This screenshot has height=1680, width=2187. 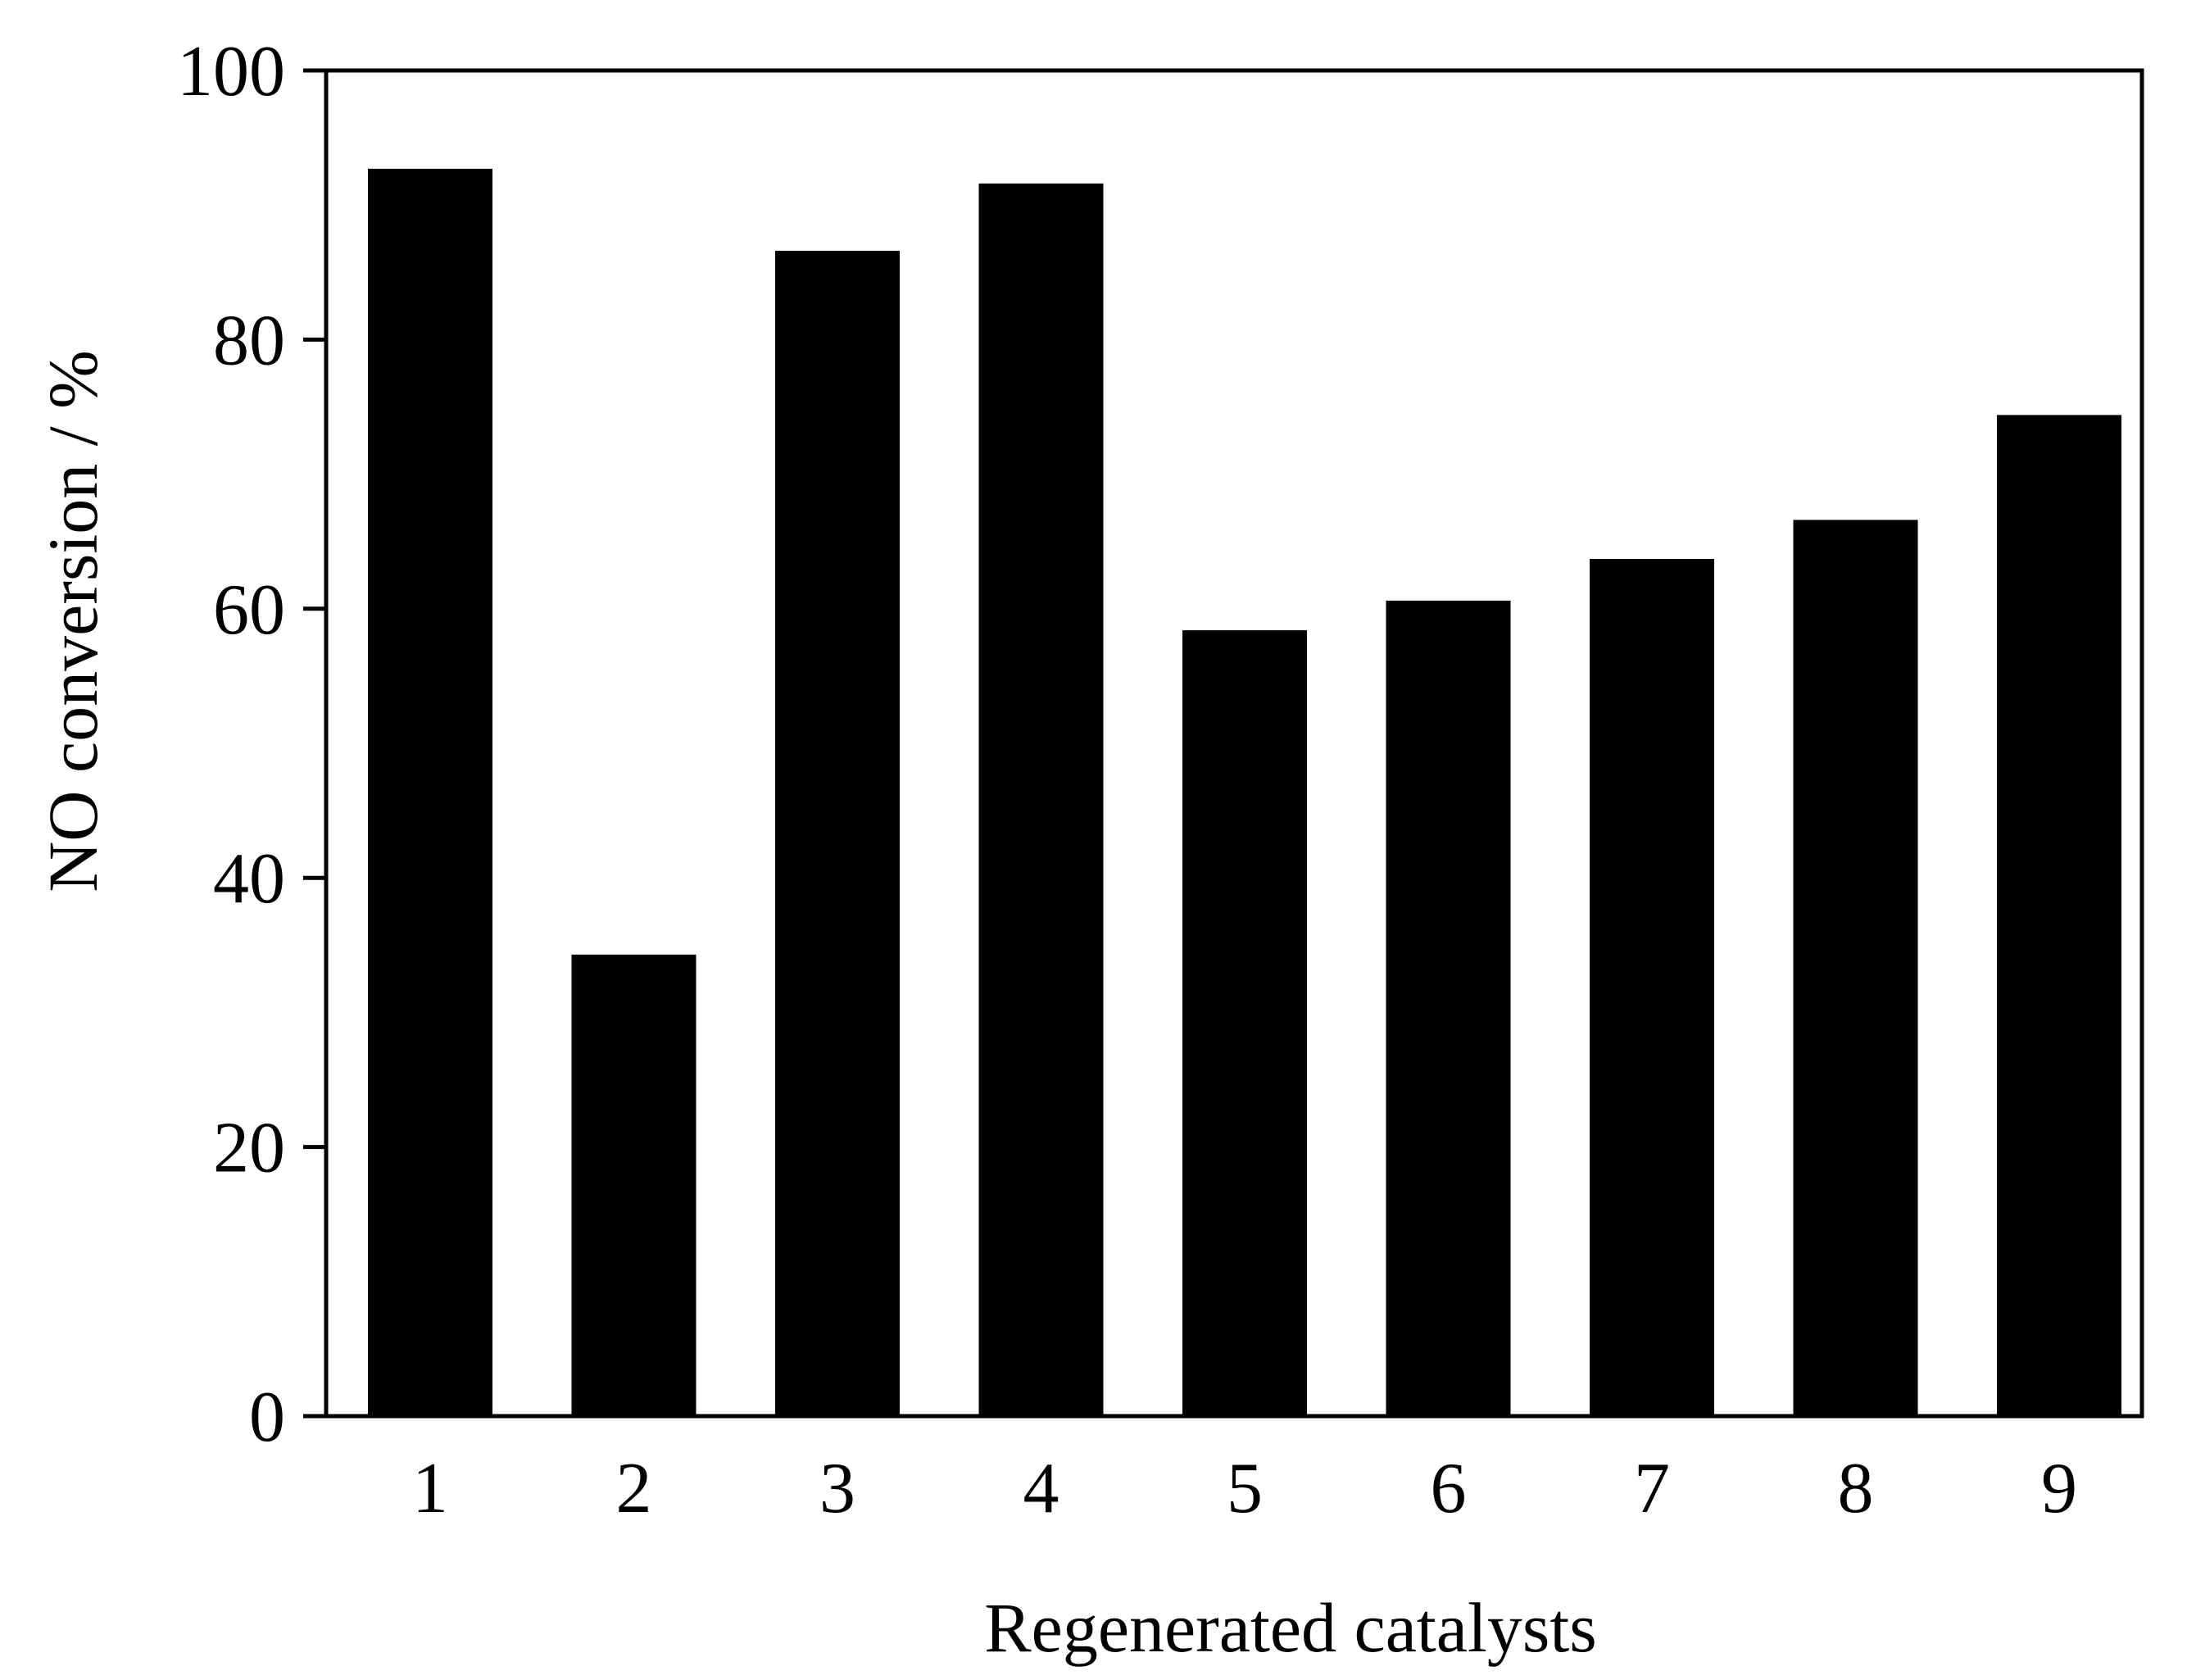 What do you see at coordinates (837, 1488) in the screenshot?
I see `x-tick-label-3: 3` at bounding box center [837, 1488].